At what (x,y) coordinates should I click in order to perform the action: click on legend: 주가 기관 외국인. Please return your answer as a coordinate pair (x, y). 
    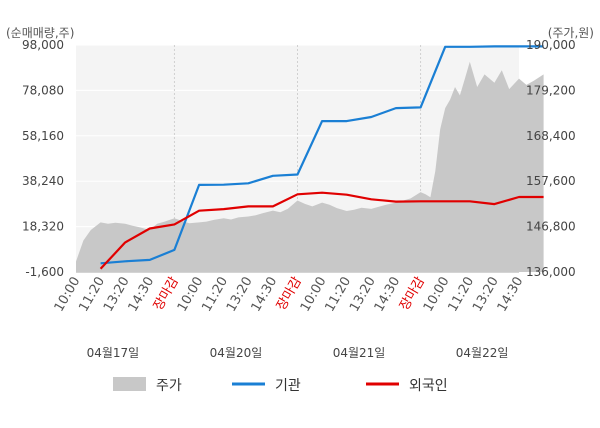
    Looking at the image, I should click on (280, 385).